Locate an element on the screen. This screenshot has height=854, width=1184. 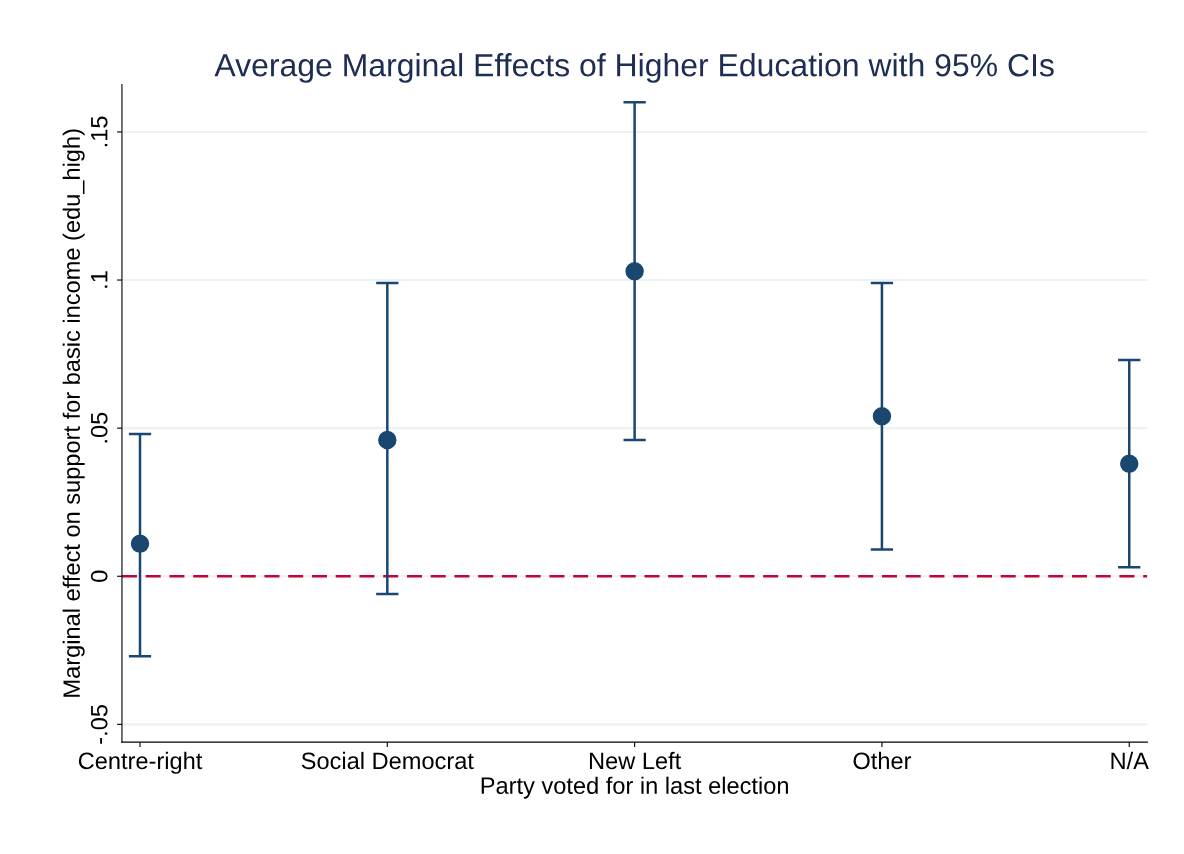
y-axis-title: Marginal effect on support for basic income (edu_high) is located at coordinates (73, 413).